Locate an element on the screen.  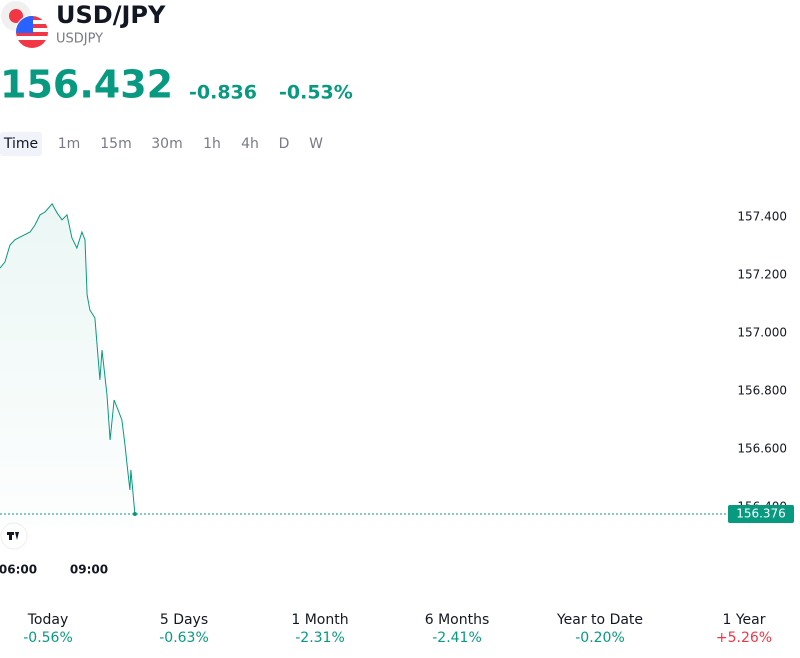
x-tick-label: 06:00 is located at coordinates (18, 570).